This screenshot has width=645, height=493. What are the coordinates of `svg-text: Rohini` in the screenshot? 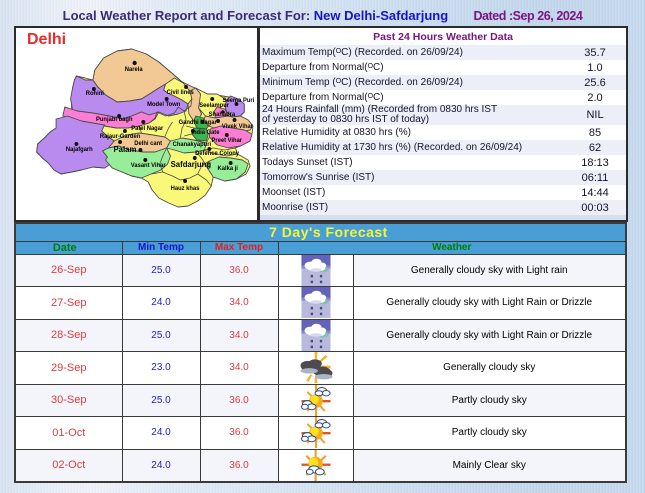 It's located at (95, 94).